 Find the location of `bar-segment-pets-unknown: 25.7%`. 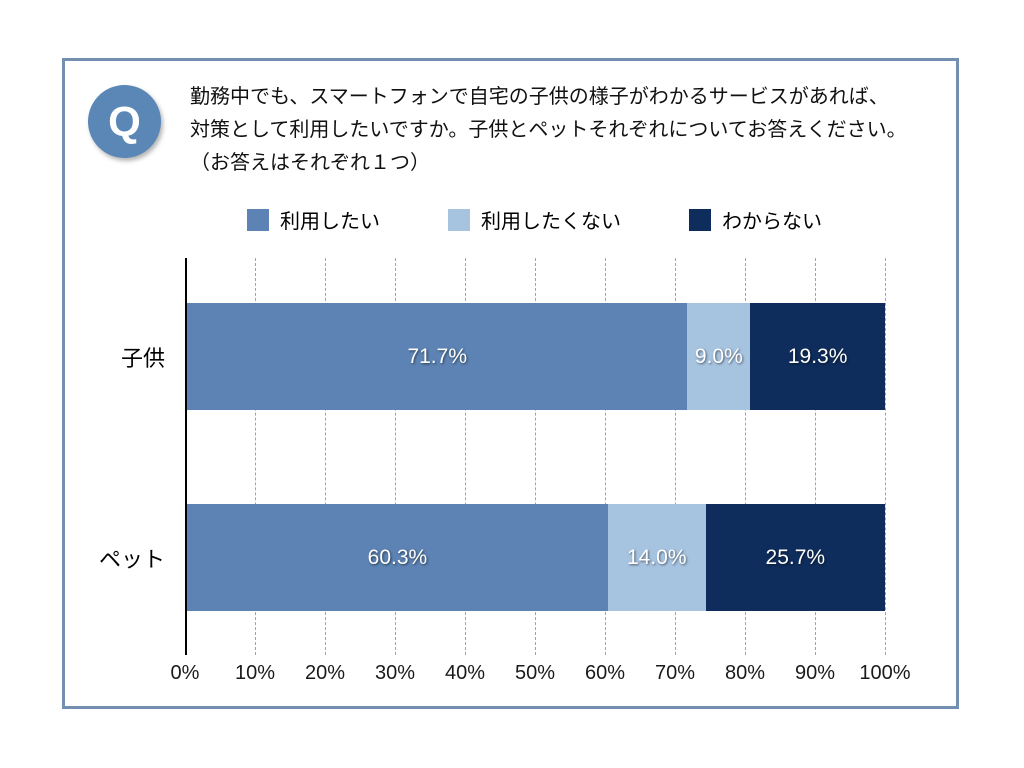

bar-segment-pets-unknown: 25.7% is located at coordinates (795, 557).